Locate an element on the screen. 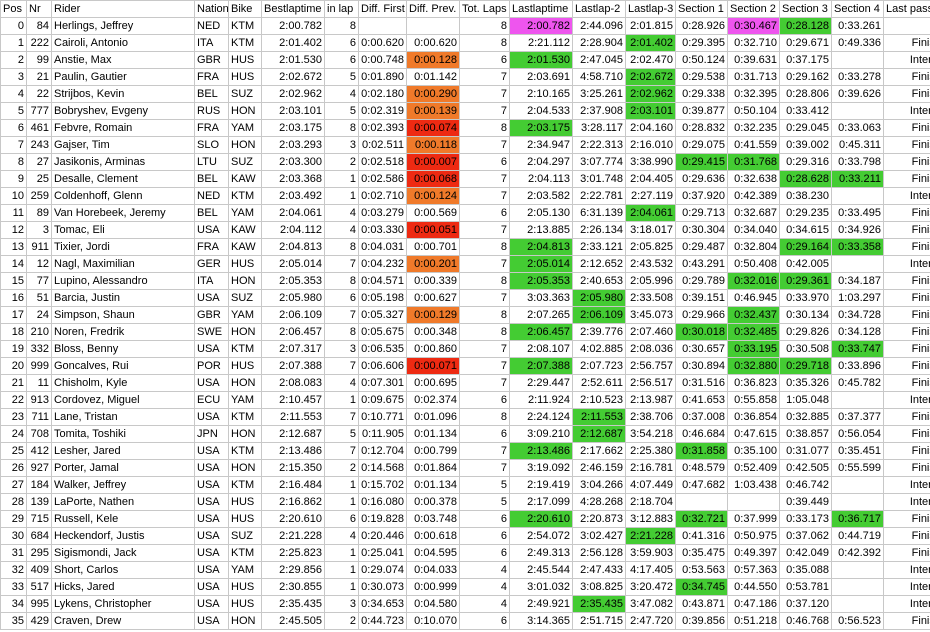  col-lastlap-2: Lastlap-2 is located at coordinates (599, 9).